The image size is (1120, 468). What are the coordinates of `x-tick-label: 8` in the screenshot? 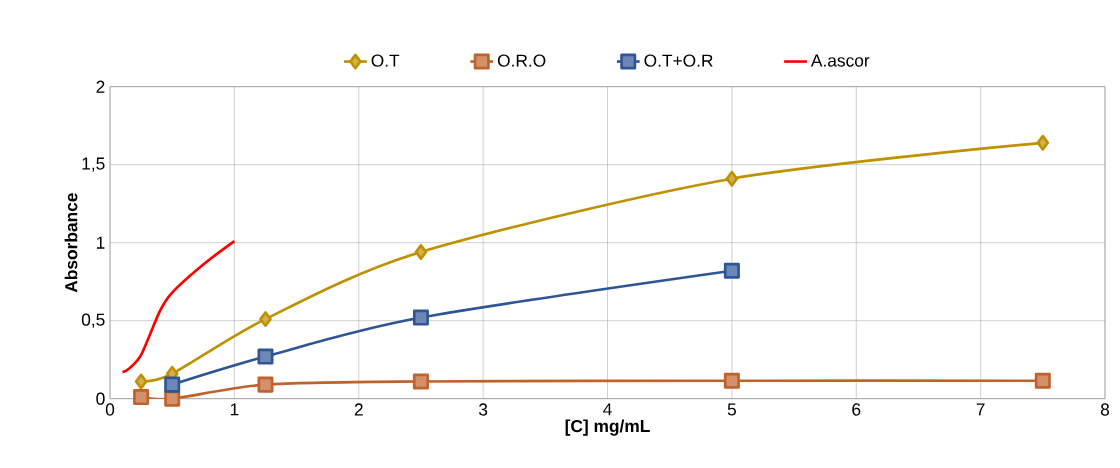 It's located at (1105, 409).